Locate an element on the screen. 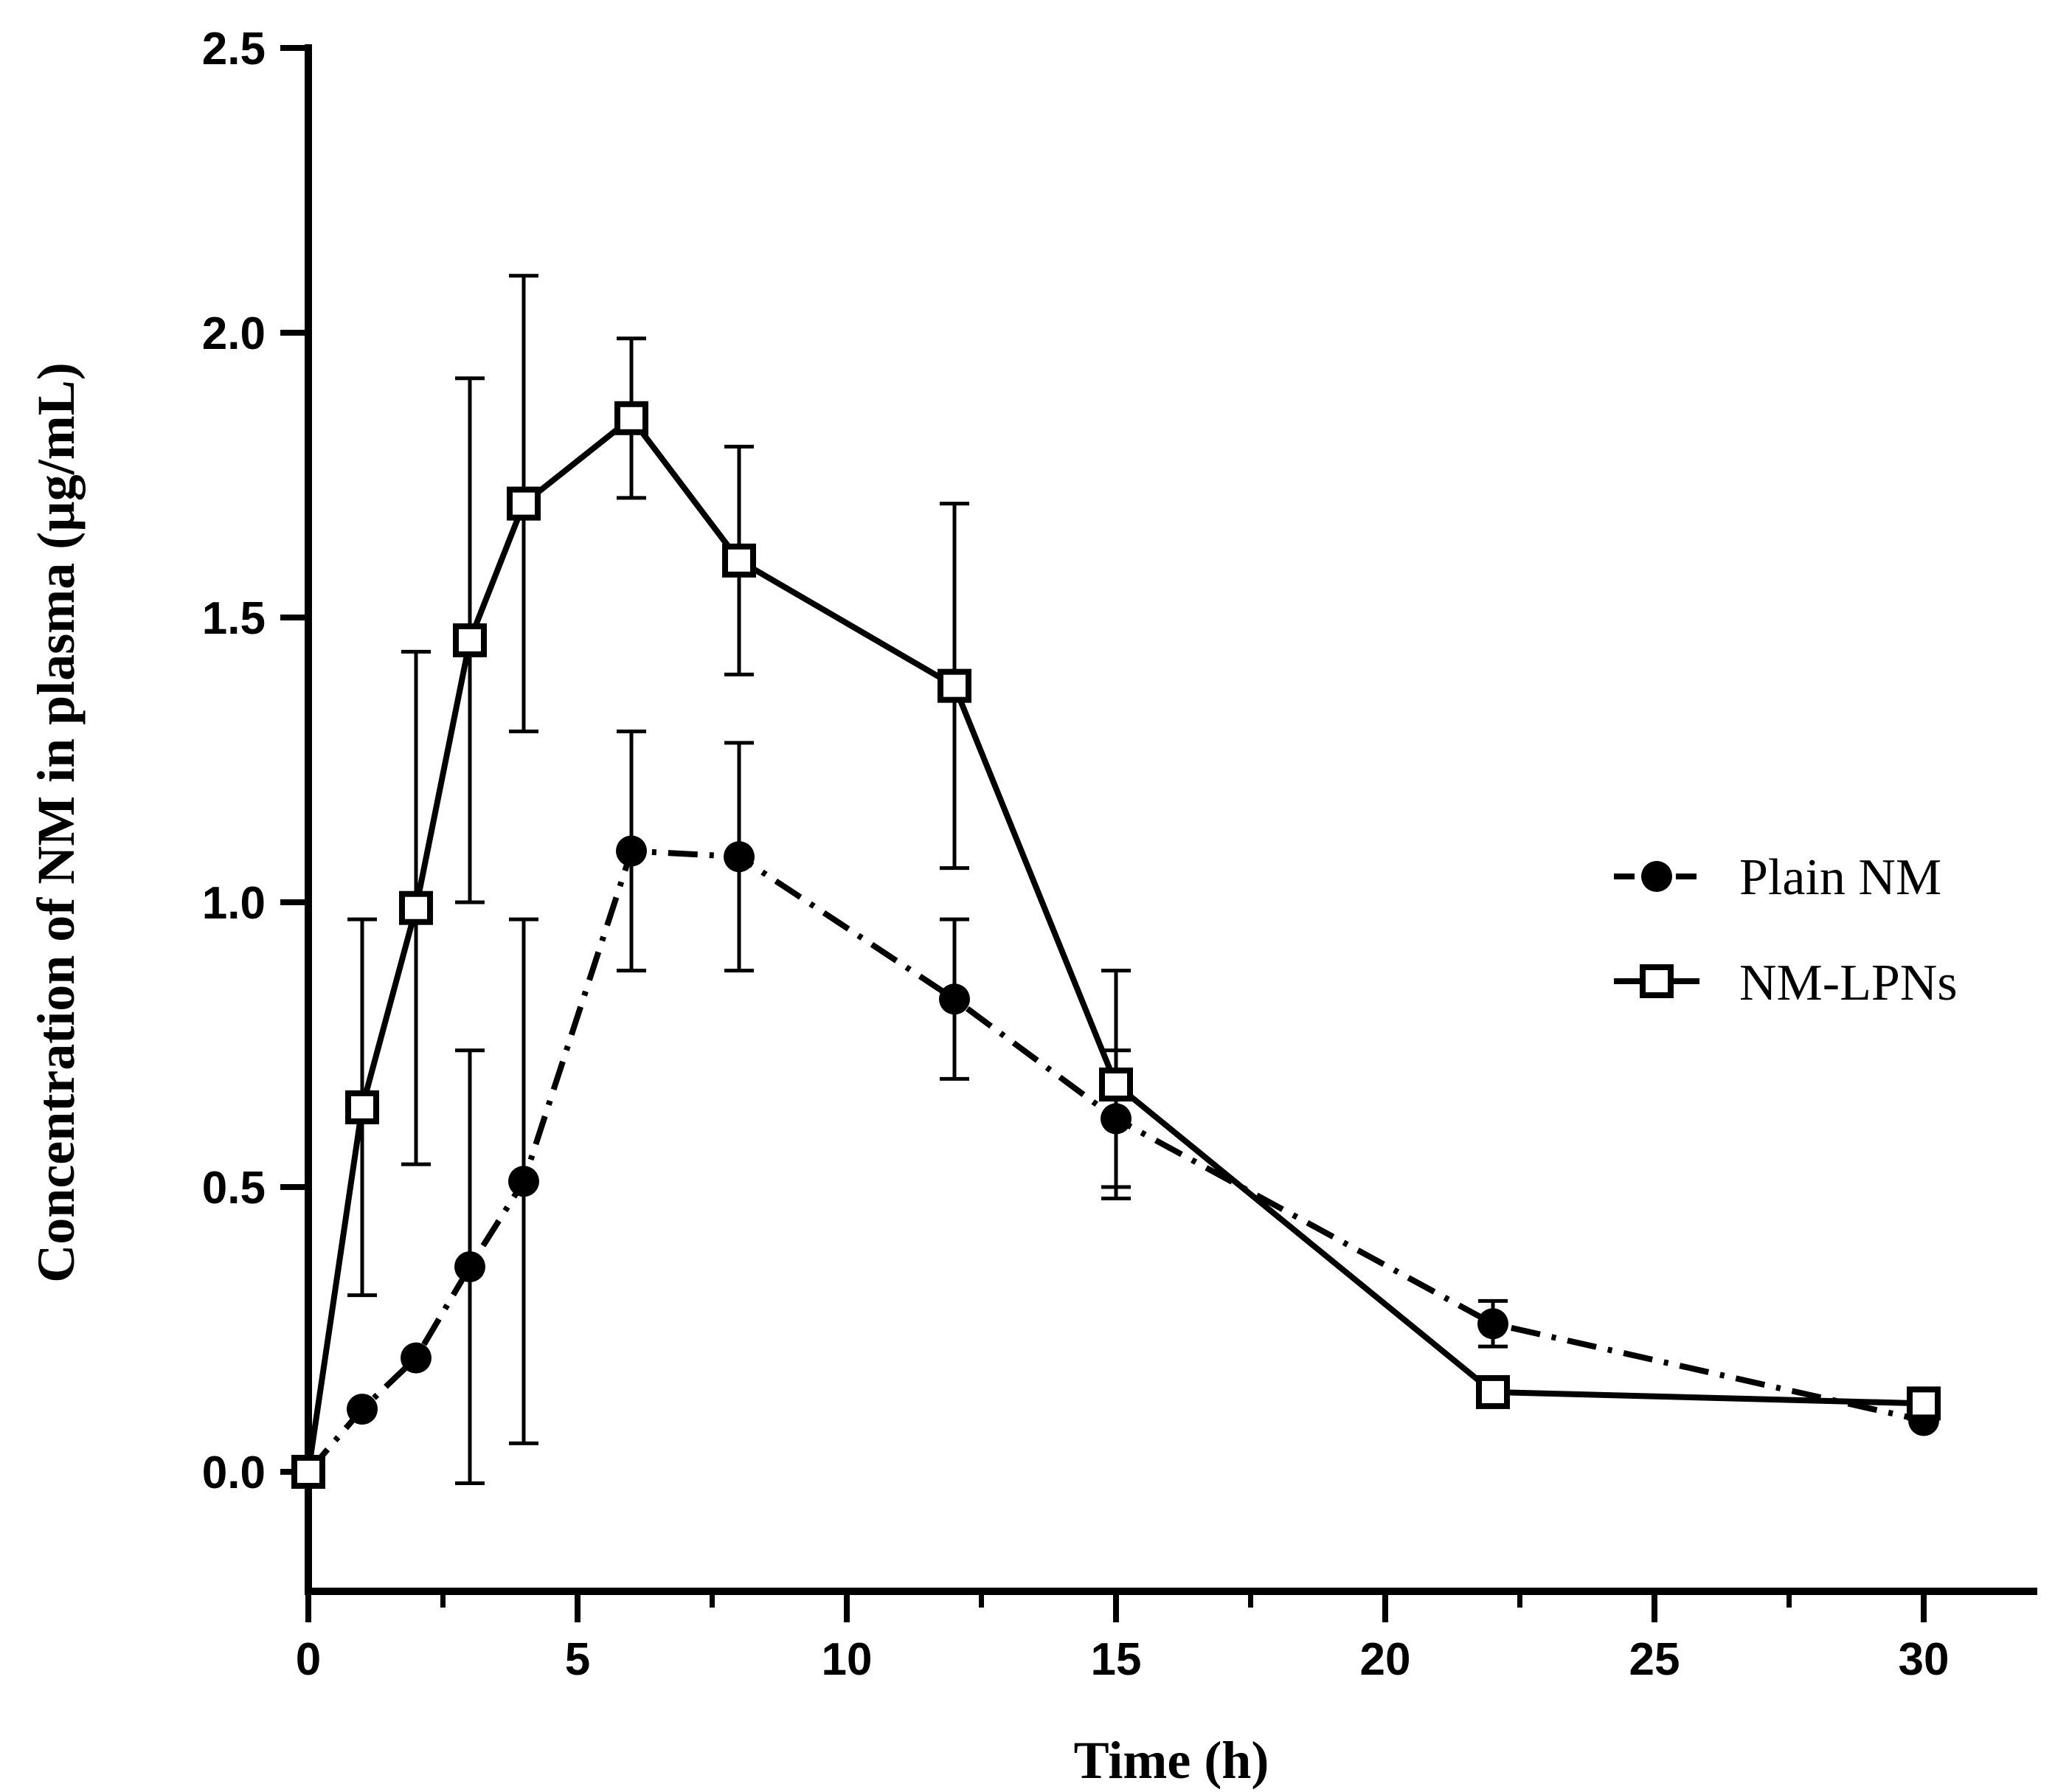 This screenshot has height=1792, width=2055. x-tick-label: 15 is located at coordinates (1116, 1659).